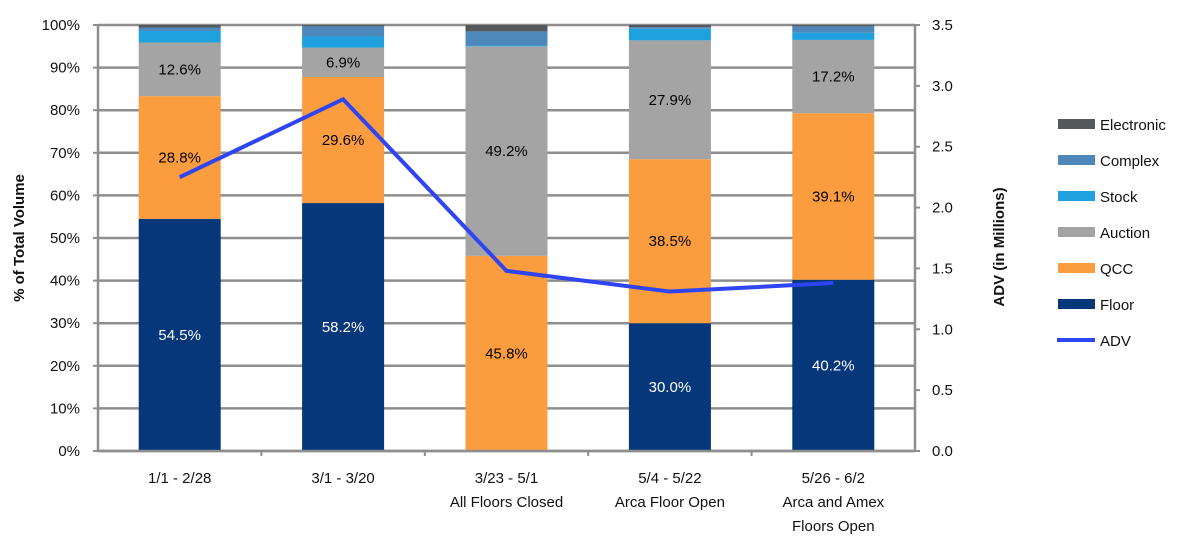 Image resolution: width=1192 pixels, height=544 pixels. I want to click on legend: Electronic Complex Stock Auction QCC Floor ADV, so click(1111, 233).